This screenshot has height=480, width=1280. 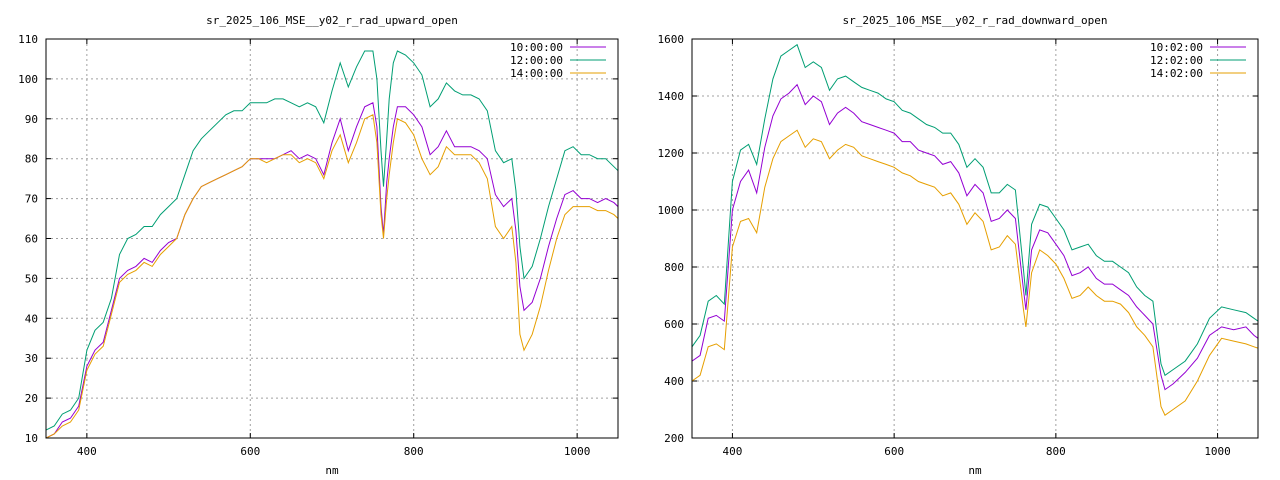 What do you see at coordinates (671, 96) in the screenshot?
I see `y-tick-label: 1400` at bounding box center [671, 96].